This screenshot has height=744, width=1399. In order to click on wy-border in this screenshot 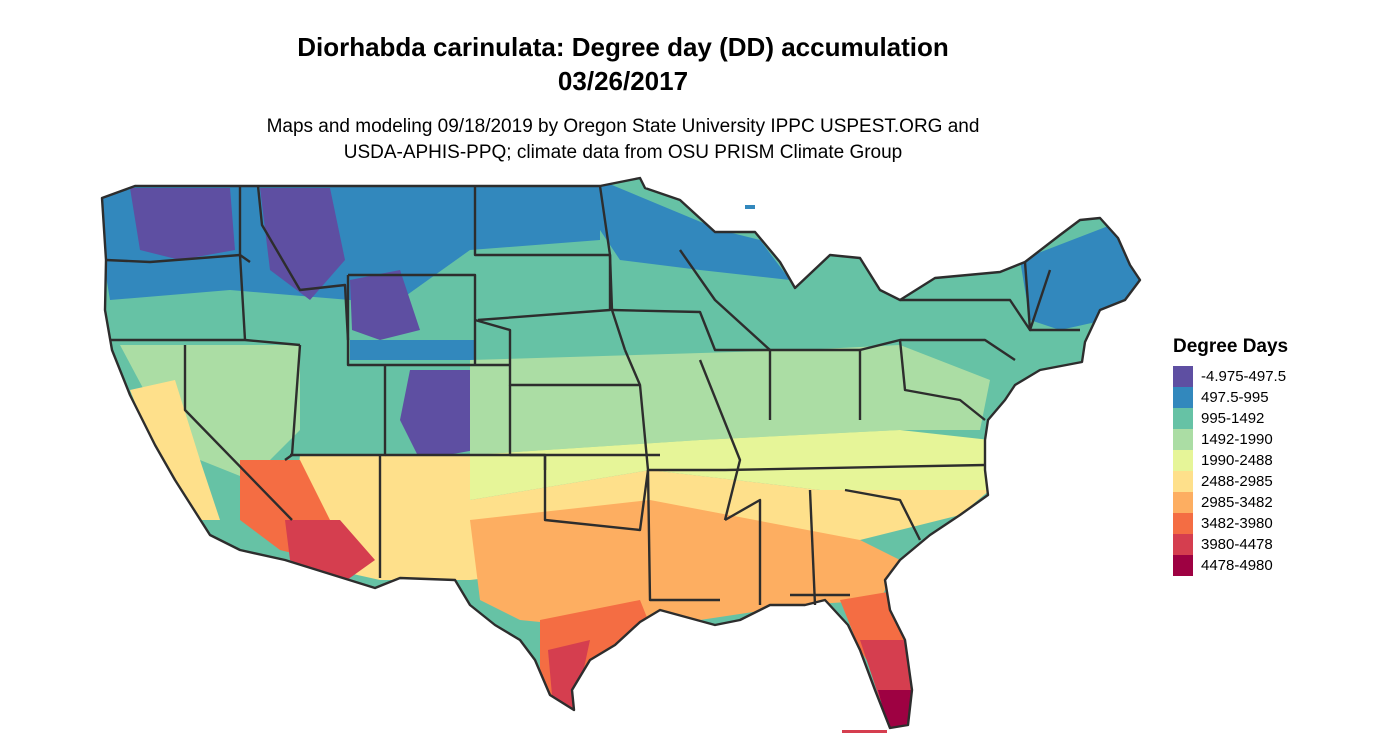, I will do `click(412, 319)`.